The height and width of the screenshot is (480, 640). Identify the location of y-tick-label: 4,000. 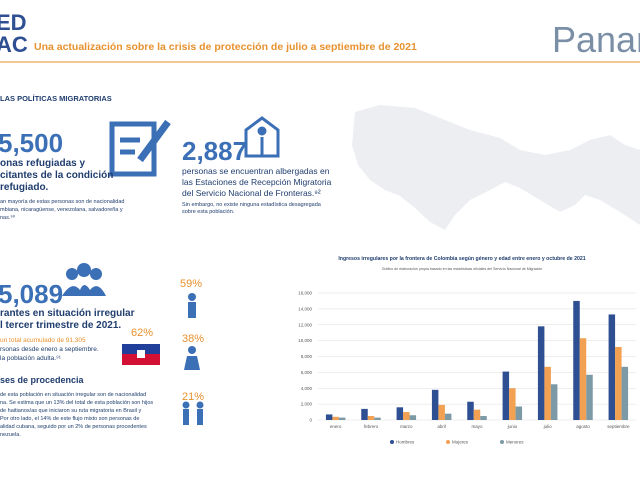
(307, 388).